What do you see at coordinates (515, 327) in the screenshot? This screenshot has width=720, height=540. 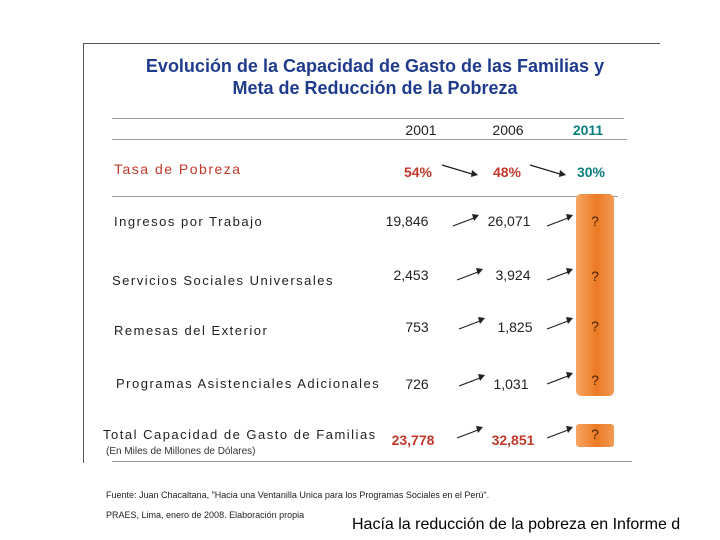 I see `remittances-2006: 1,825` at bounding box center [515, 327].